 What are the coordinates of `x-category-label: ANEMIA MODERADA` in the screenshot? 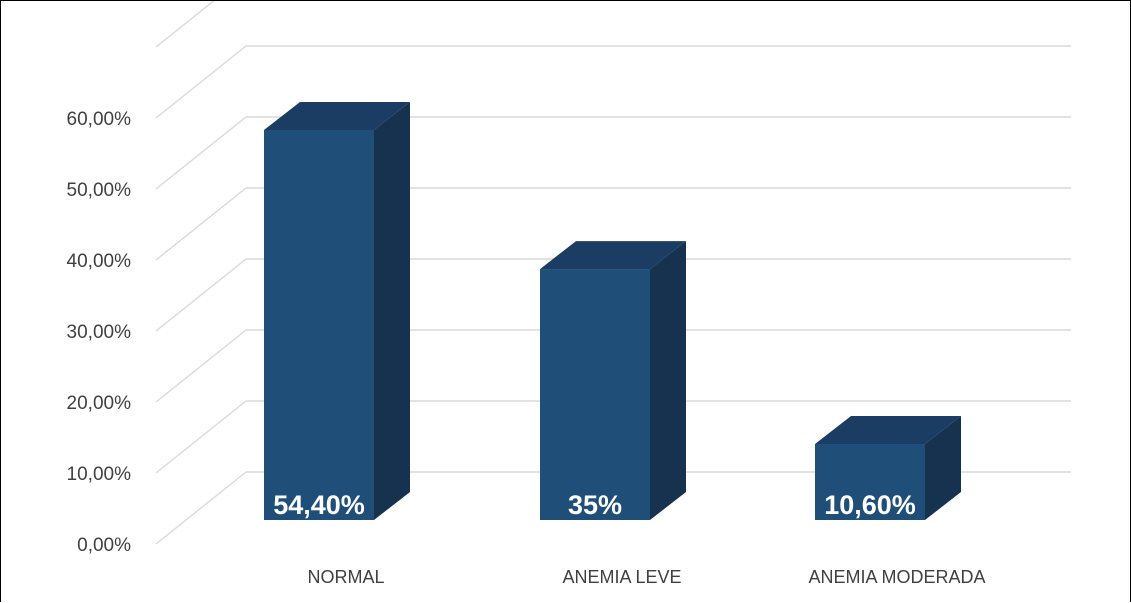 It's located at (896, 577).